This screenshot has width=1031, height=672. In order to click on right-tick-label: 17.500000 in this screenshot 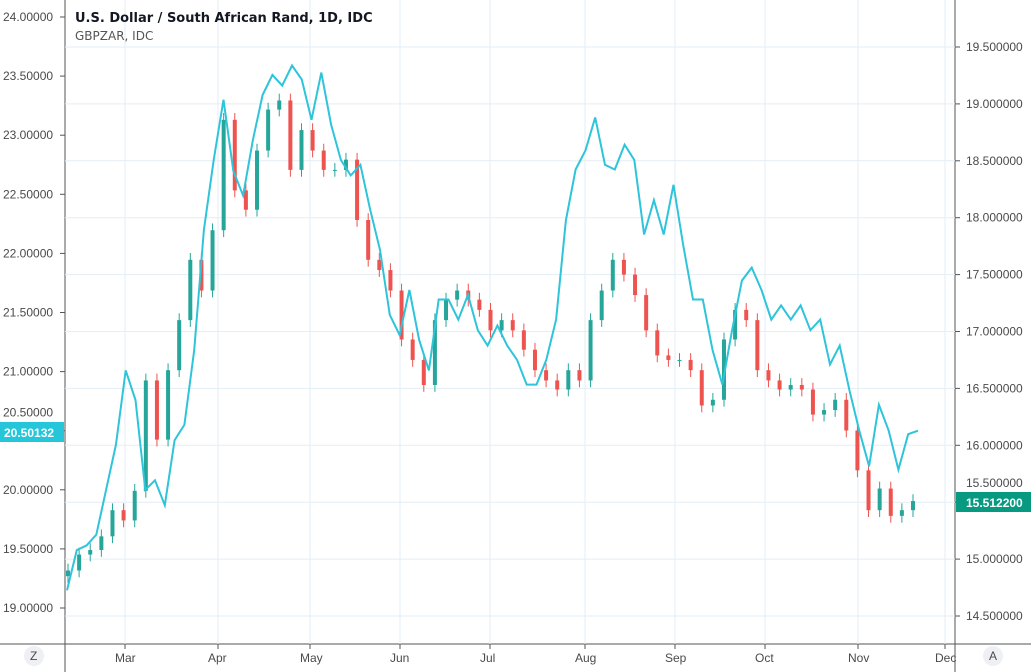, I will do `click(994, 275)`.